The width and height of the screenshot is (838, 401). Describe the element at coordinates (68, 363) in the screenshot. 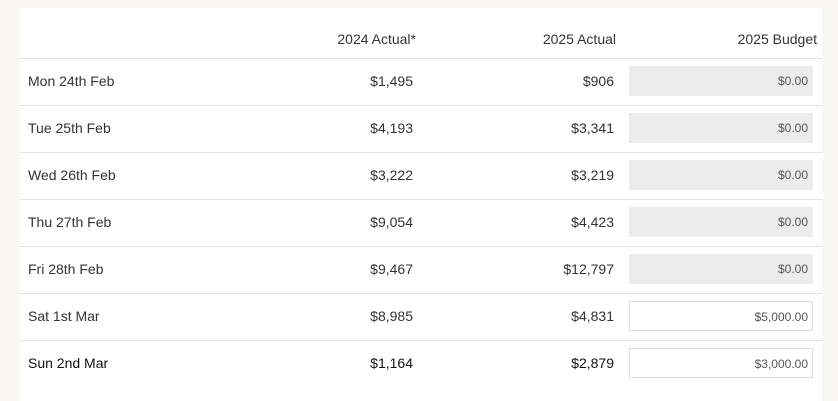

I see `day-label: Sun 2nd Mar` at that location.